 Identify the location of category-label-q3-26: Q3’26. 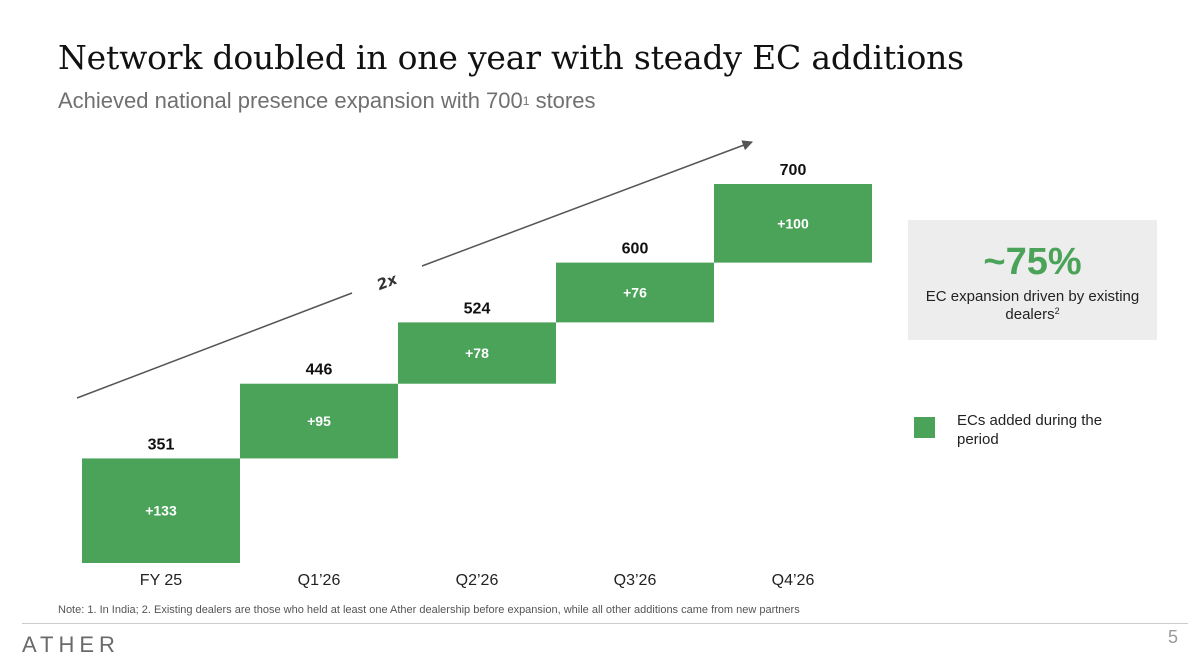
(635, 580).